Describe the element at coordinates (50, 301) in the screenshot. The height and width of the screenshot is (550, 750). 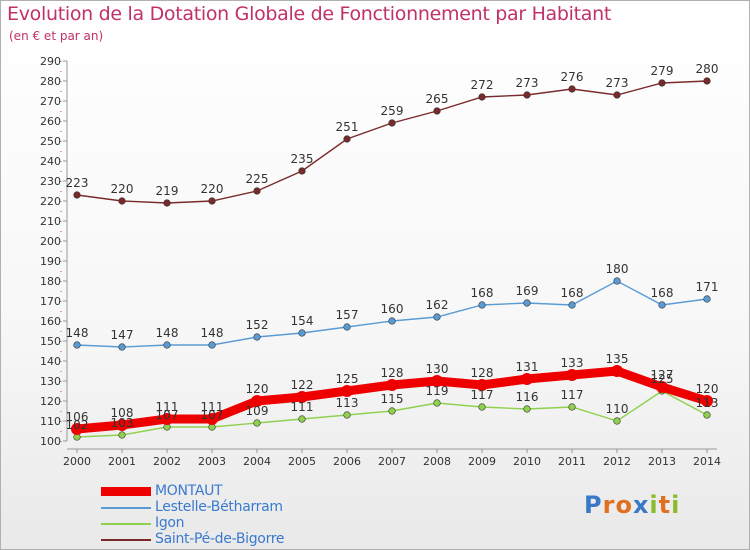
I see `y-tick-label: 170` at that location.